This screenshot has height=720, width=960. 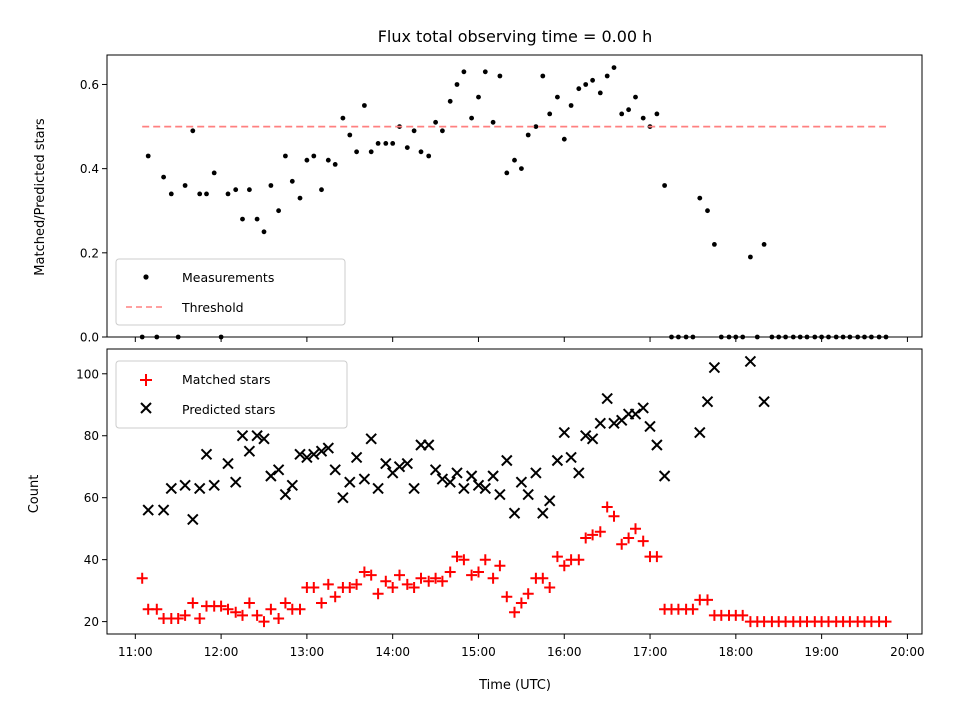 I want to click on legend-predicted-stars-marker, so click(x=146, y=408).